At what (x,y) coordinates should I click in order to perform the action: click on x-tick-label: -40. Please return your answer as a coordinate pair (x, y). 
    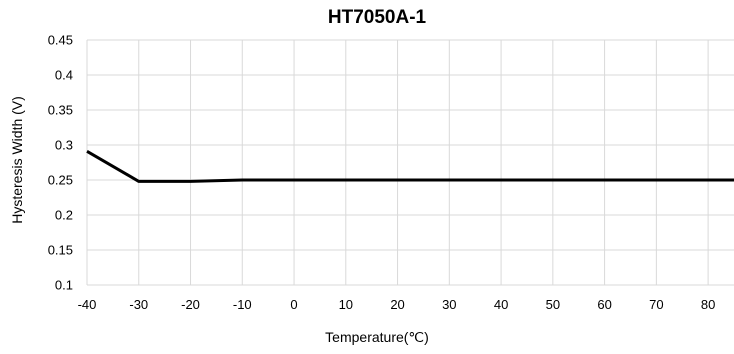
    Looking at the image, I should click on (87, 304).